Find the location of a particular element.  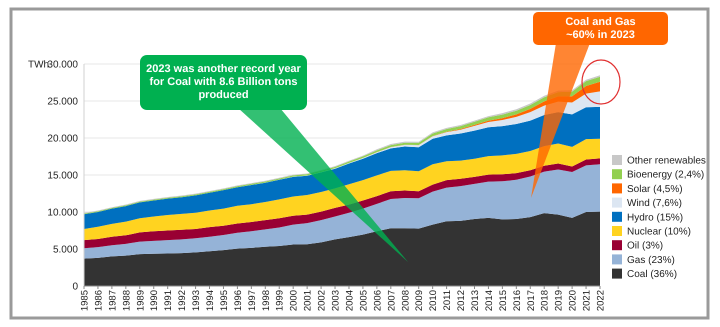

x-tick-label: 2012 is located at coordinates (462, 301).